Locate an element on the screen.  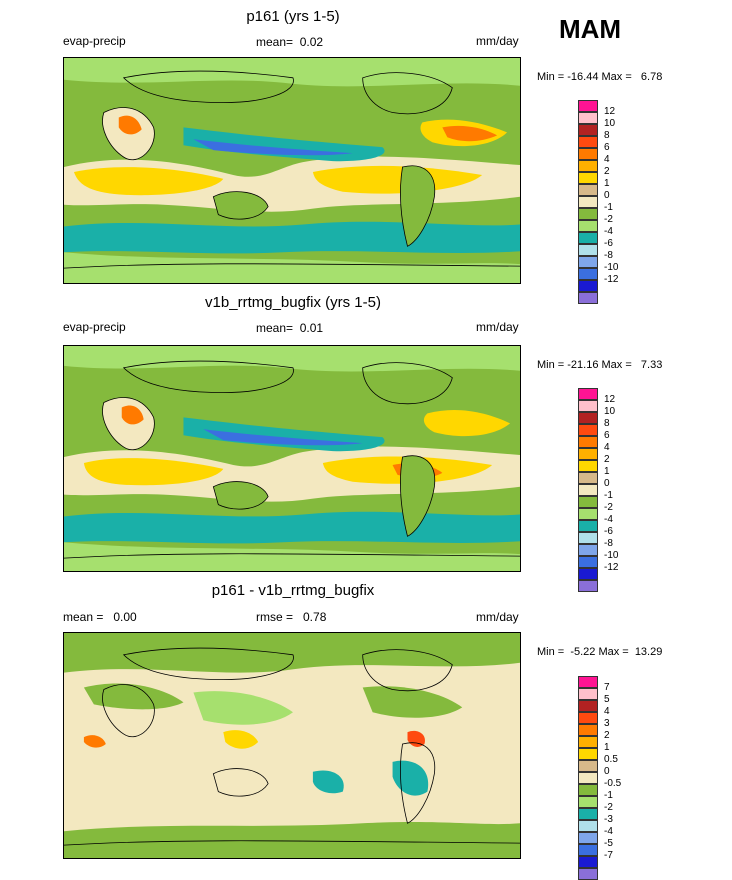
panel-1-minmax: Min = -16.44 Max = 6.78 is located at coordinates (600, 77).